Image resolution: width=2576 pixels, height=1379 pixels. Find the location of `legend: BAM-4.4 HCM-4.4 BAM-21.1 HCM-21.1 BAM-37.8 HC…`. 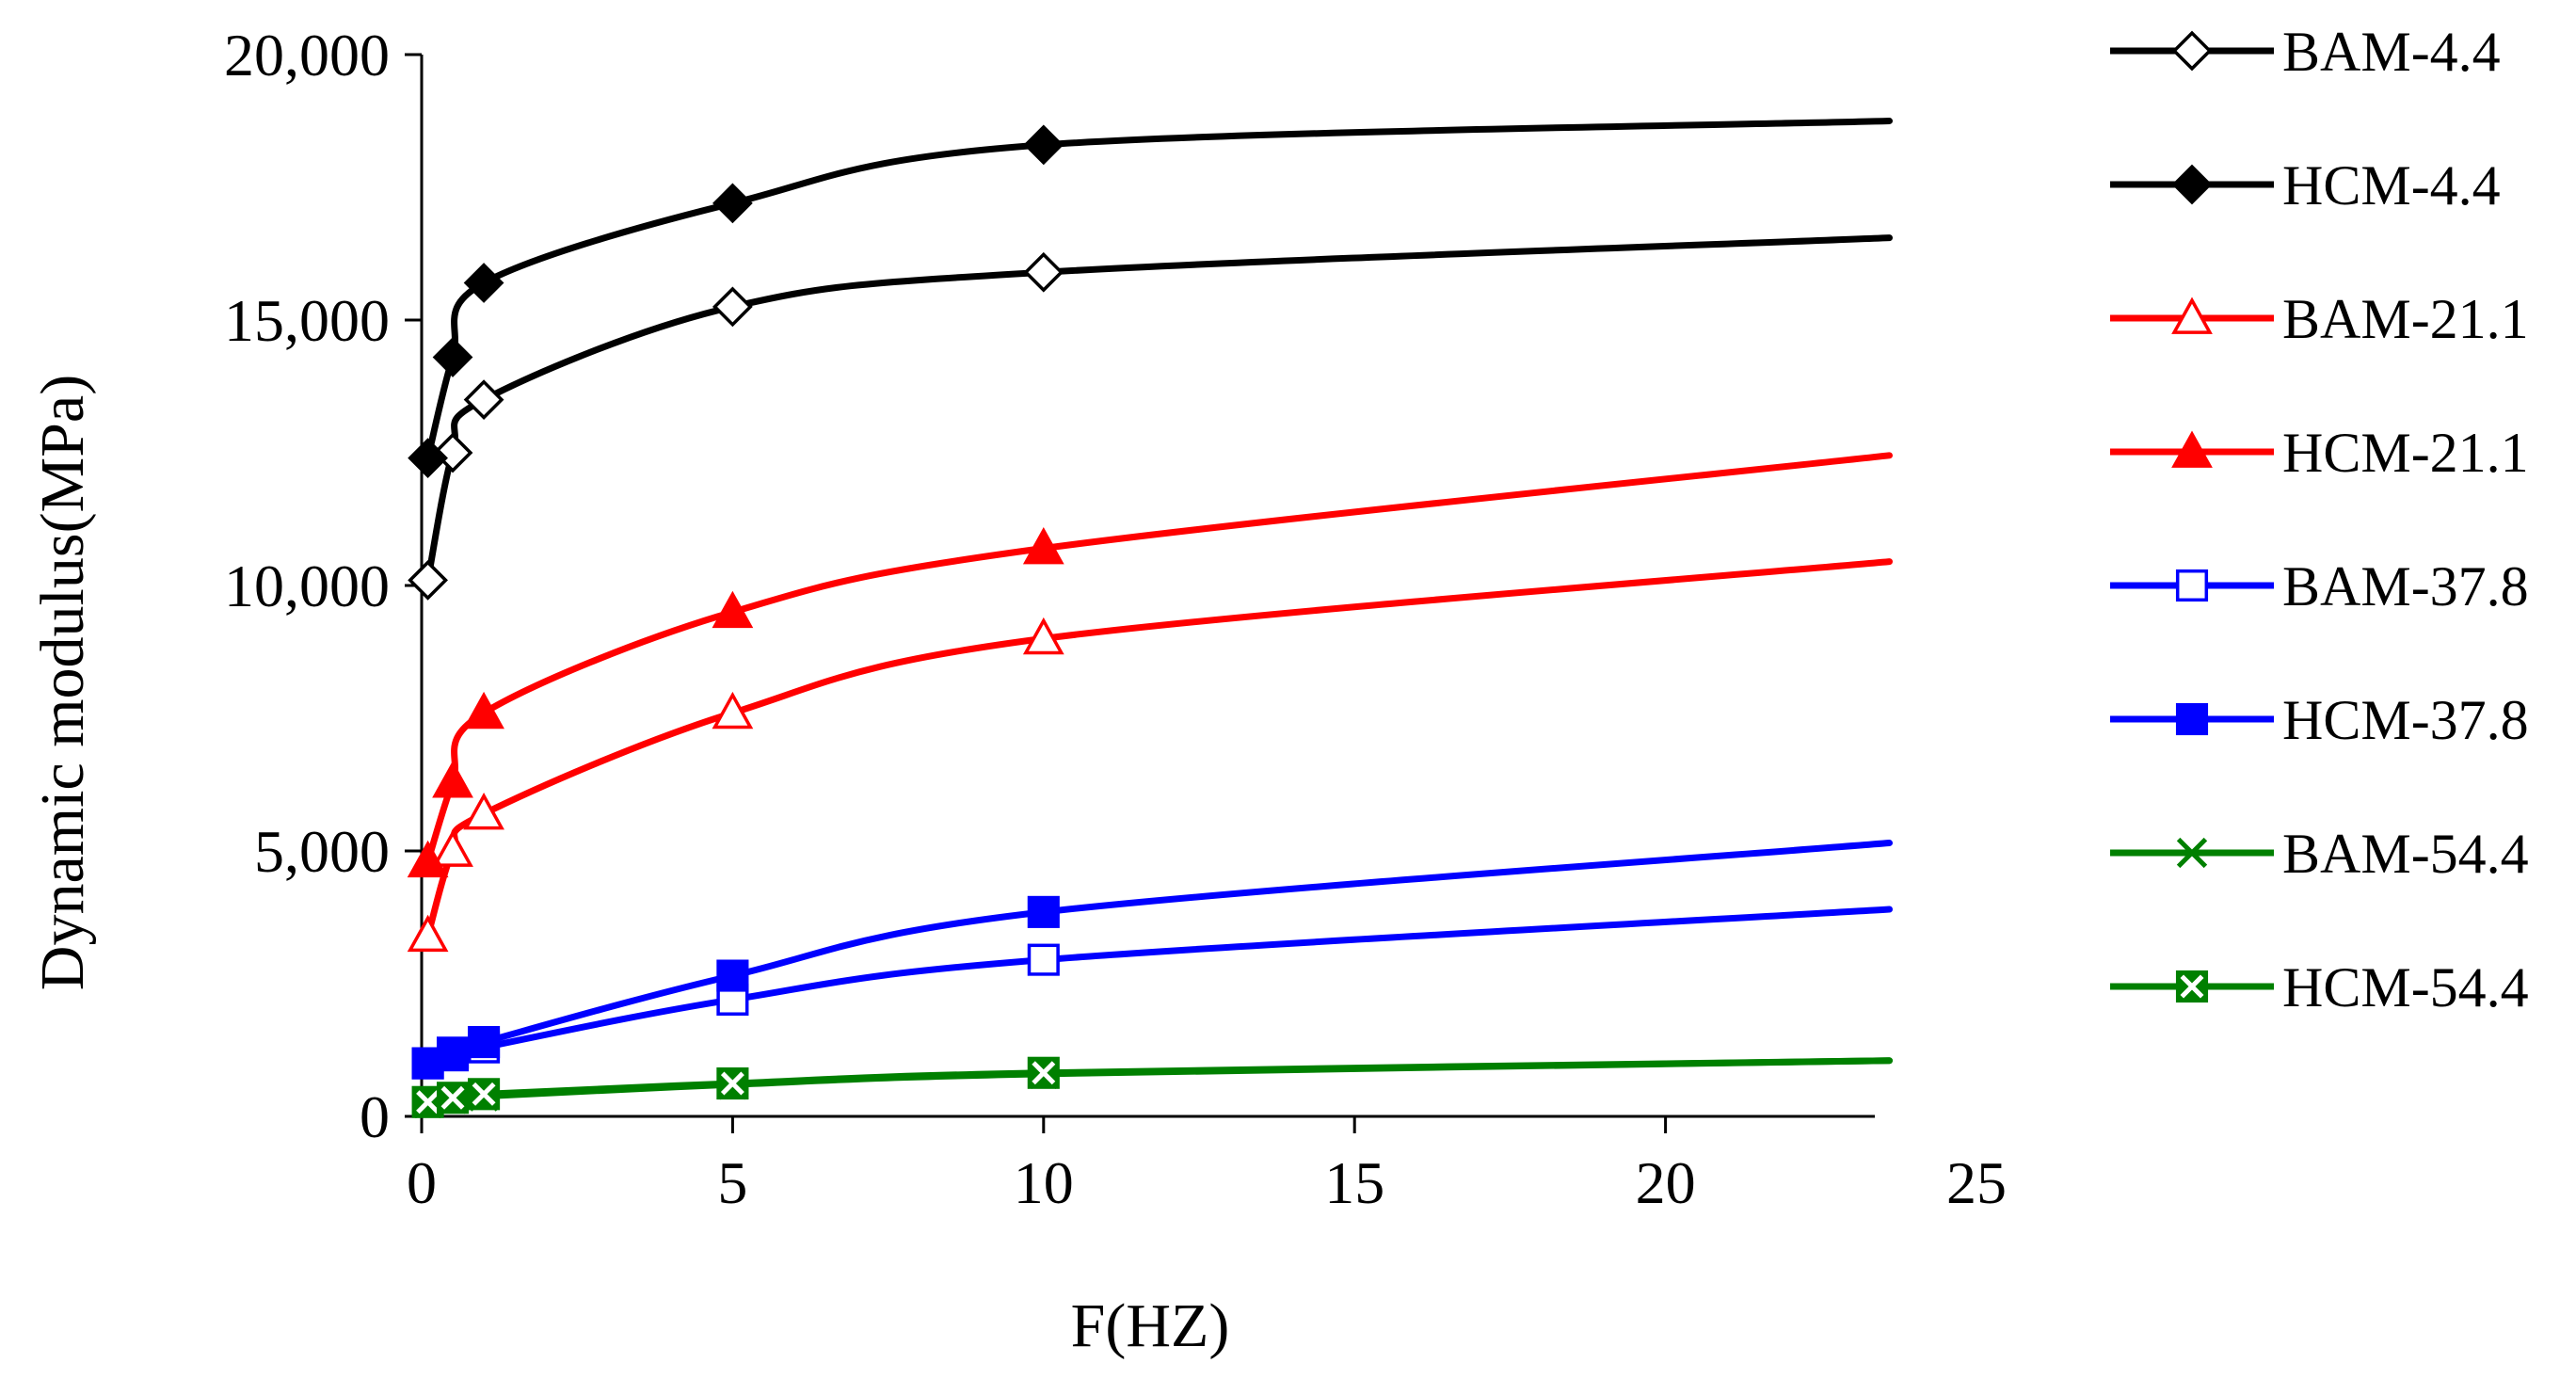

legend: BAM-4.4 HCM-4.4 BAM-21.1 HCM-21.1 BAM-37.8 HC… is located at coordinates (2319, 519).